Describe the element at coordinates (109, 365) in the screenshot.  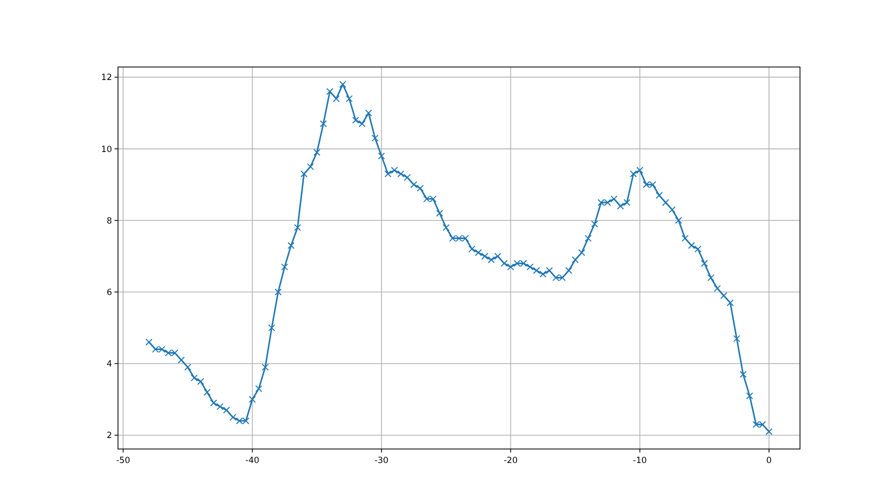
I see `y-tick-label: 4` at that location.